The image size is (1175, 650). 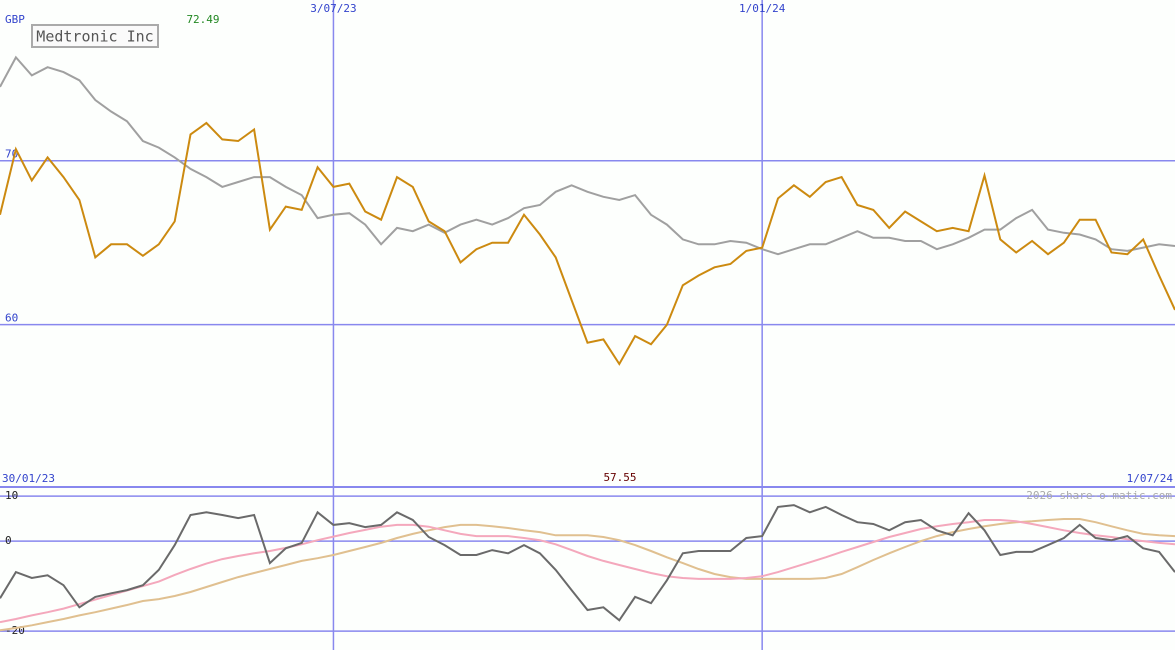 What do you see at coordinates (8, 540) in the screenshot?
I see `y-tick-label: 0` at bounding box center [8, 540].